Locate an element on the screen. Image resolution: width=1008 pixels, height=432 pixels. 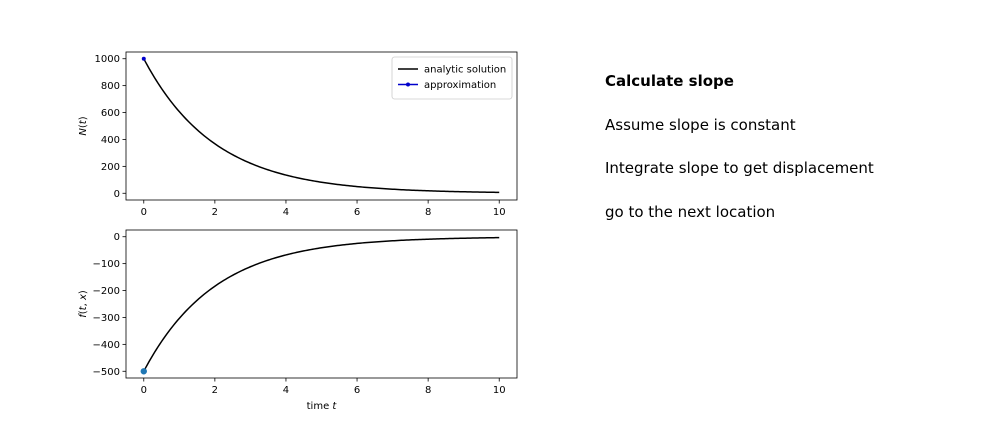
y-axis-label: f(t, x) is located at coordinates (83, 304).